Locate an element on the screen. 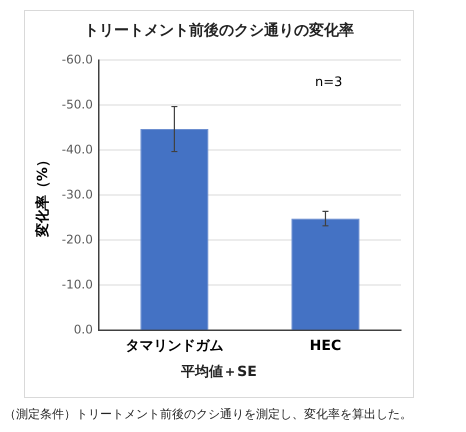 The width and height of the screenshot is (466, 432). chart-title: トリートメント前後のクシ通りの変化率 is located at coordinates (219, 30).